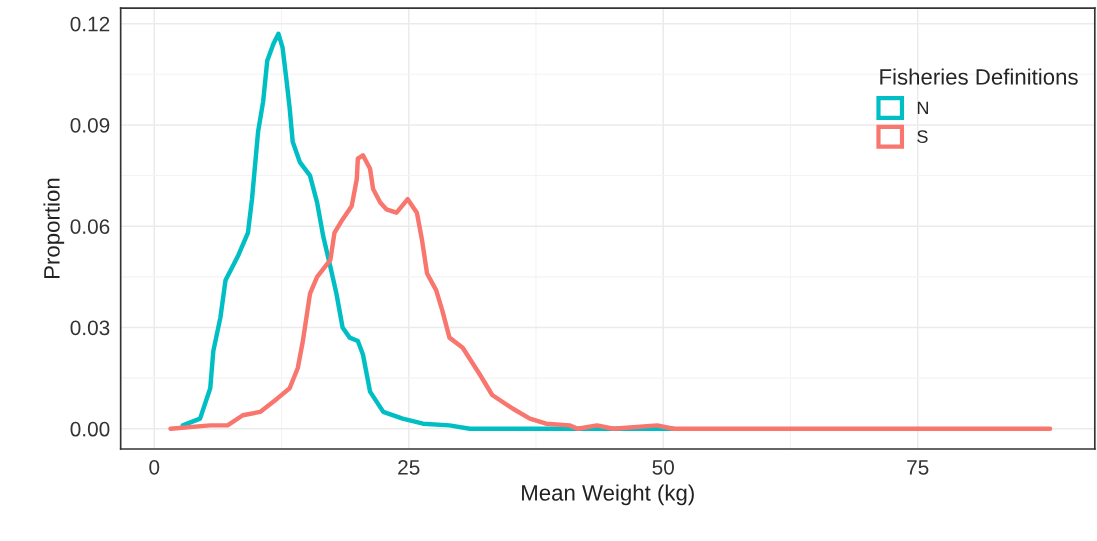 This screenshot has height=541, width=1097. Describe the element at coordinates (663, 467) in the screenshot. I see `x-tick-label: 50` at that location.